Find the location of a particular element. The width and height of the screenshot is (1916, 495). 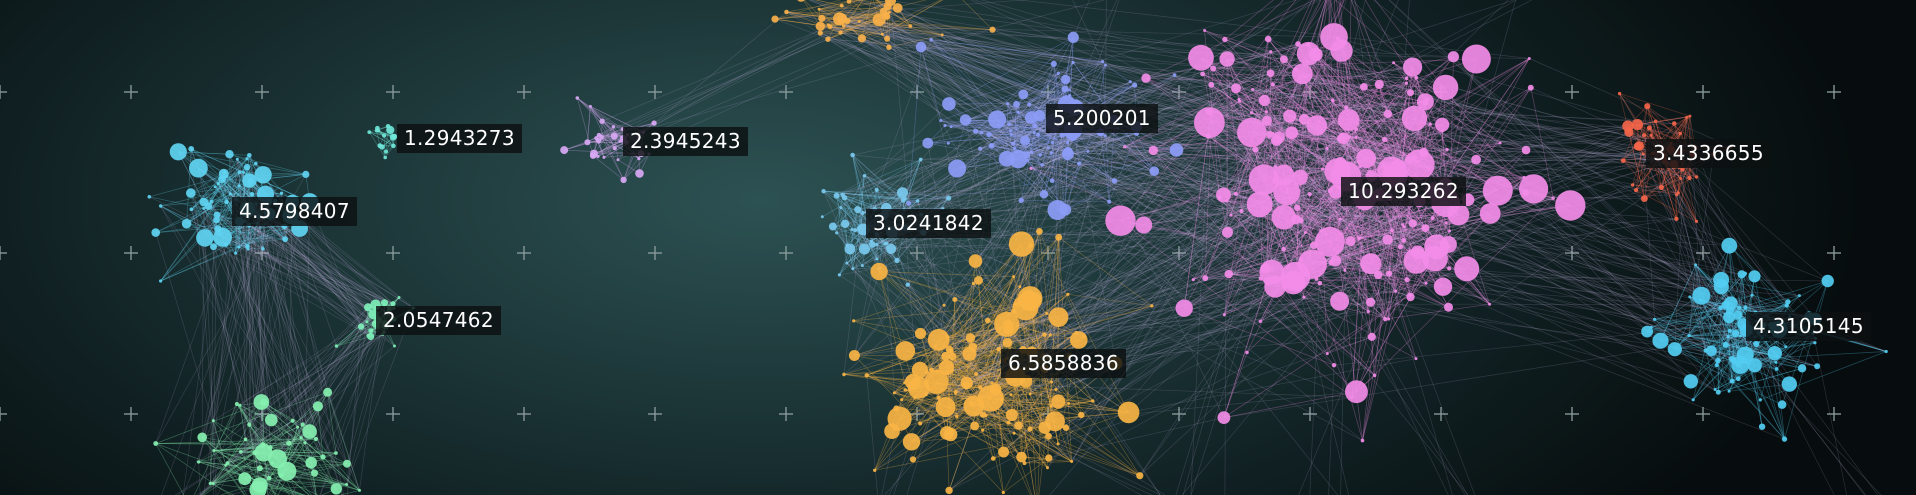

cluster-score-label: 1.2943273 is located at coordinates (459, 138).